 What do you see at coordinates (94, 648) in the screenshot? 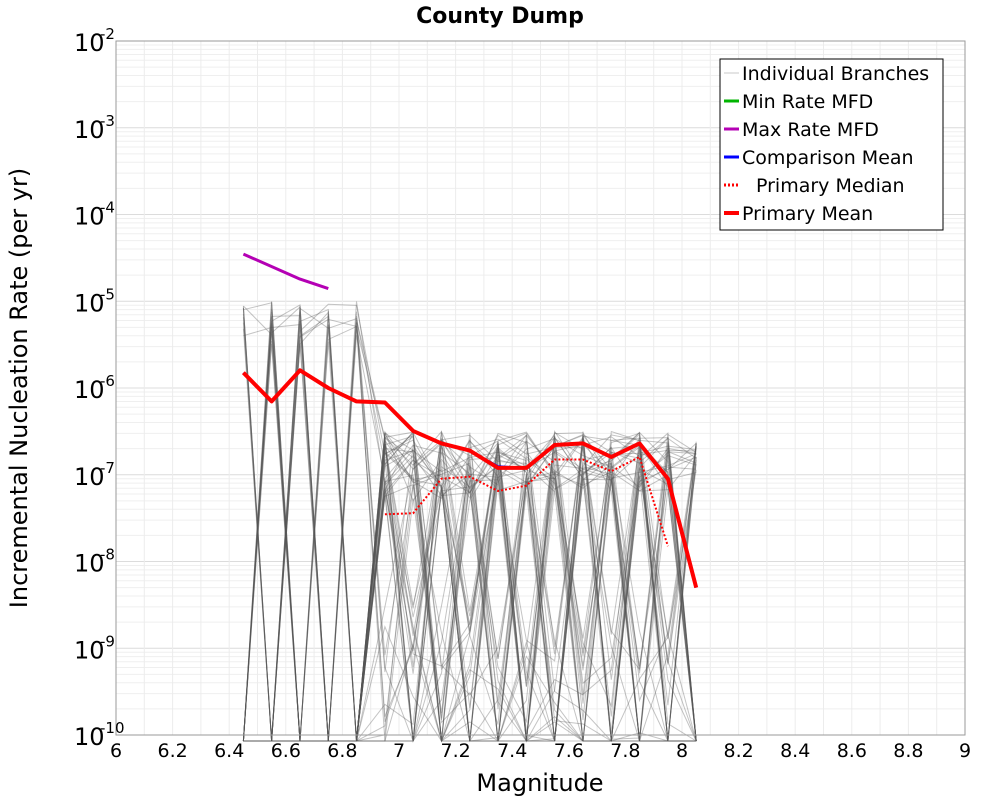
I see `y-tick-label: 10⁻⁹` at bounding box center [94, 648].